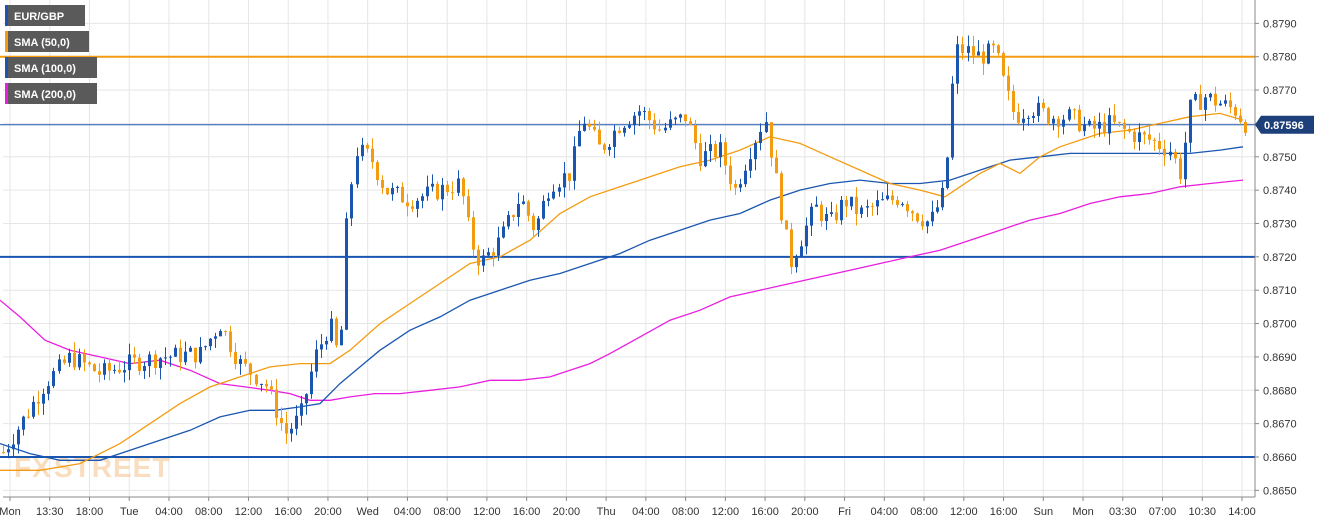 This screenshot has height=525, width=1326. I want to click on legend-label: EUR/GBP, so click(39, 17).